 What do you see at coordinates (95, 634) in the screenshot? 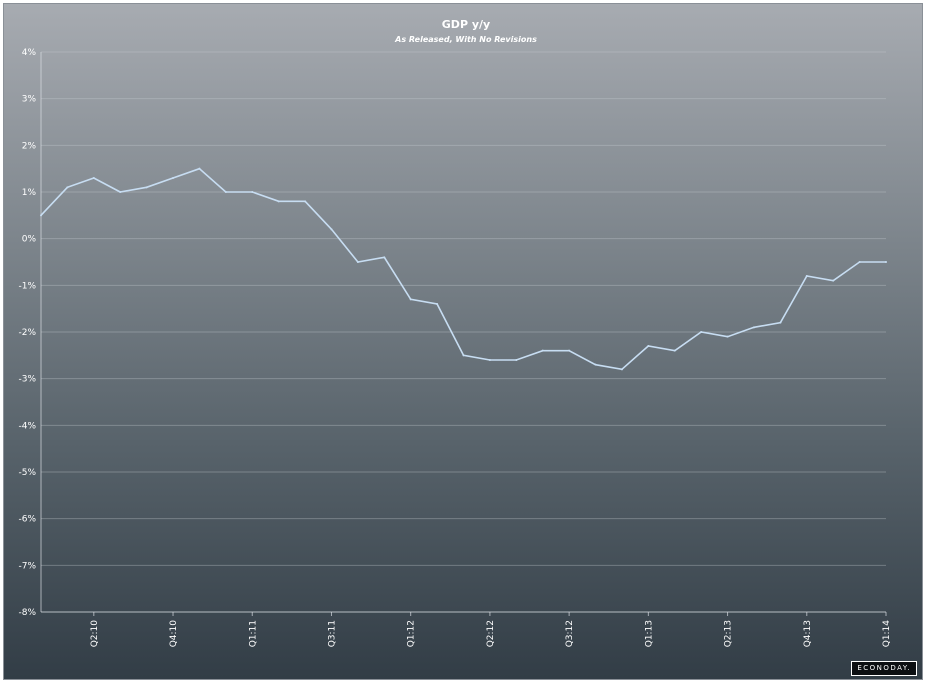
I see `x-tick-label: Q2:10` at bounding box center [95, 634].